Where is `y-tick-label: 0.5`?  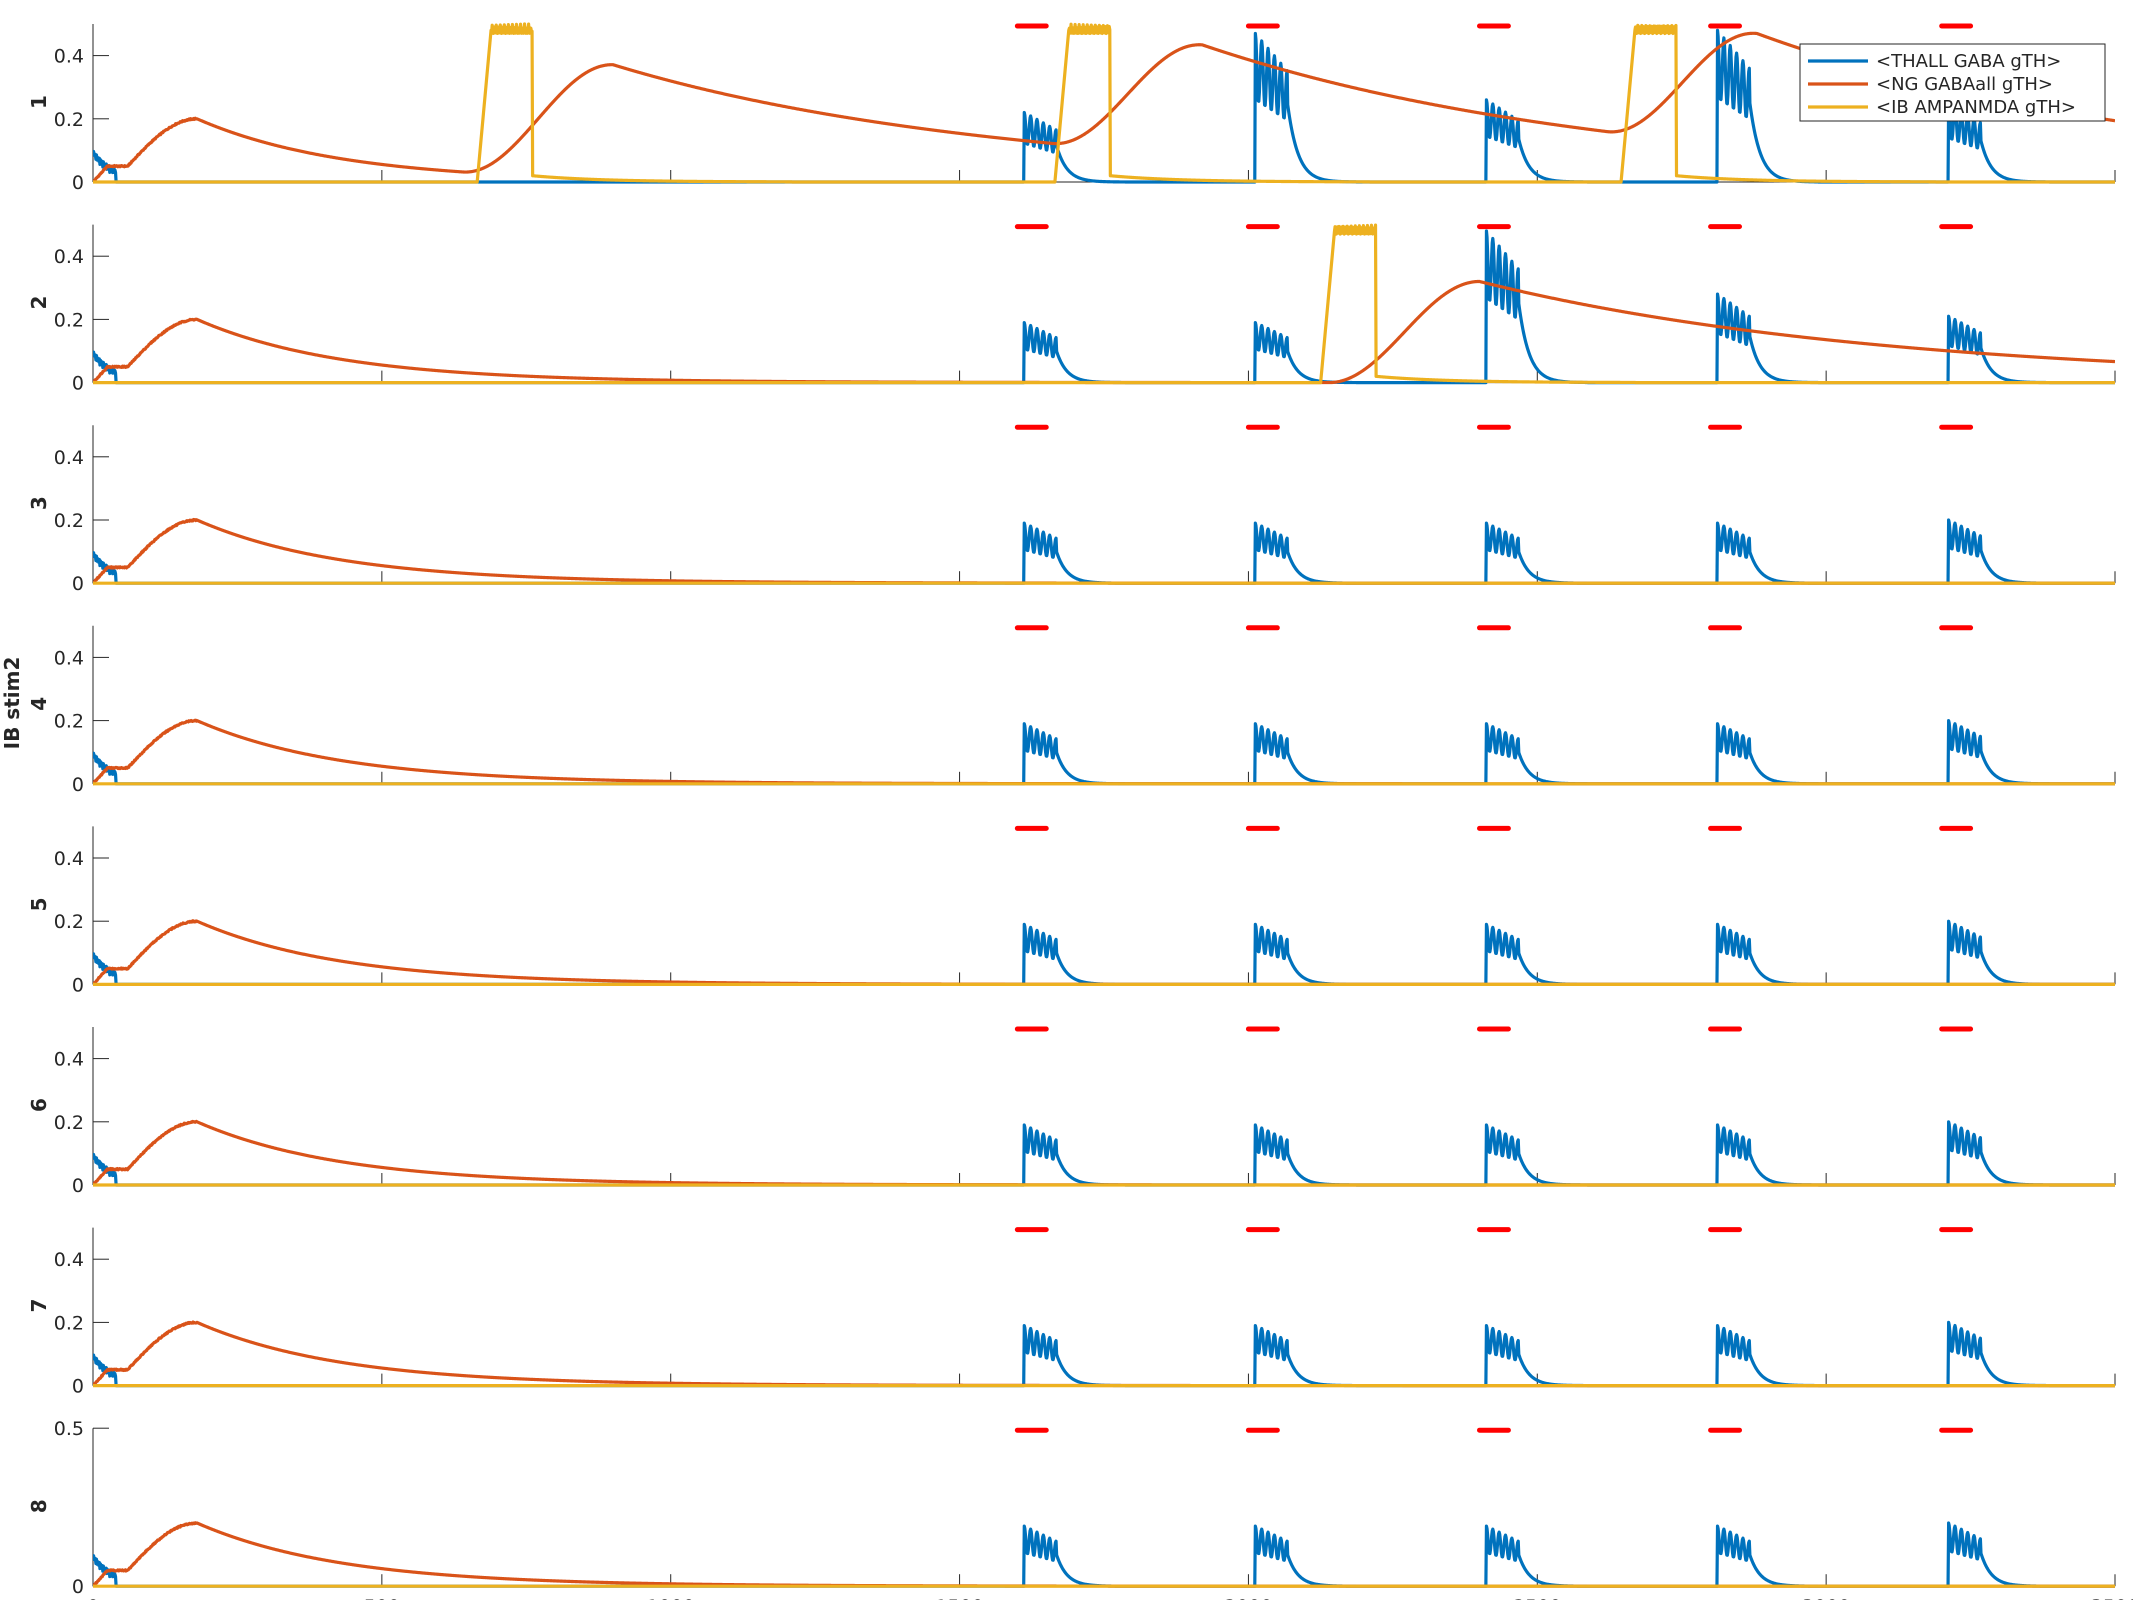
y-tick-label: 0.5 is located at coordinates (69, 1429).